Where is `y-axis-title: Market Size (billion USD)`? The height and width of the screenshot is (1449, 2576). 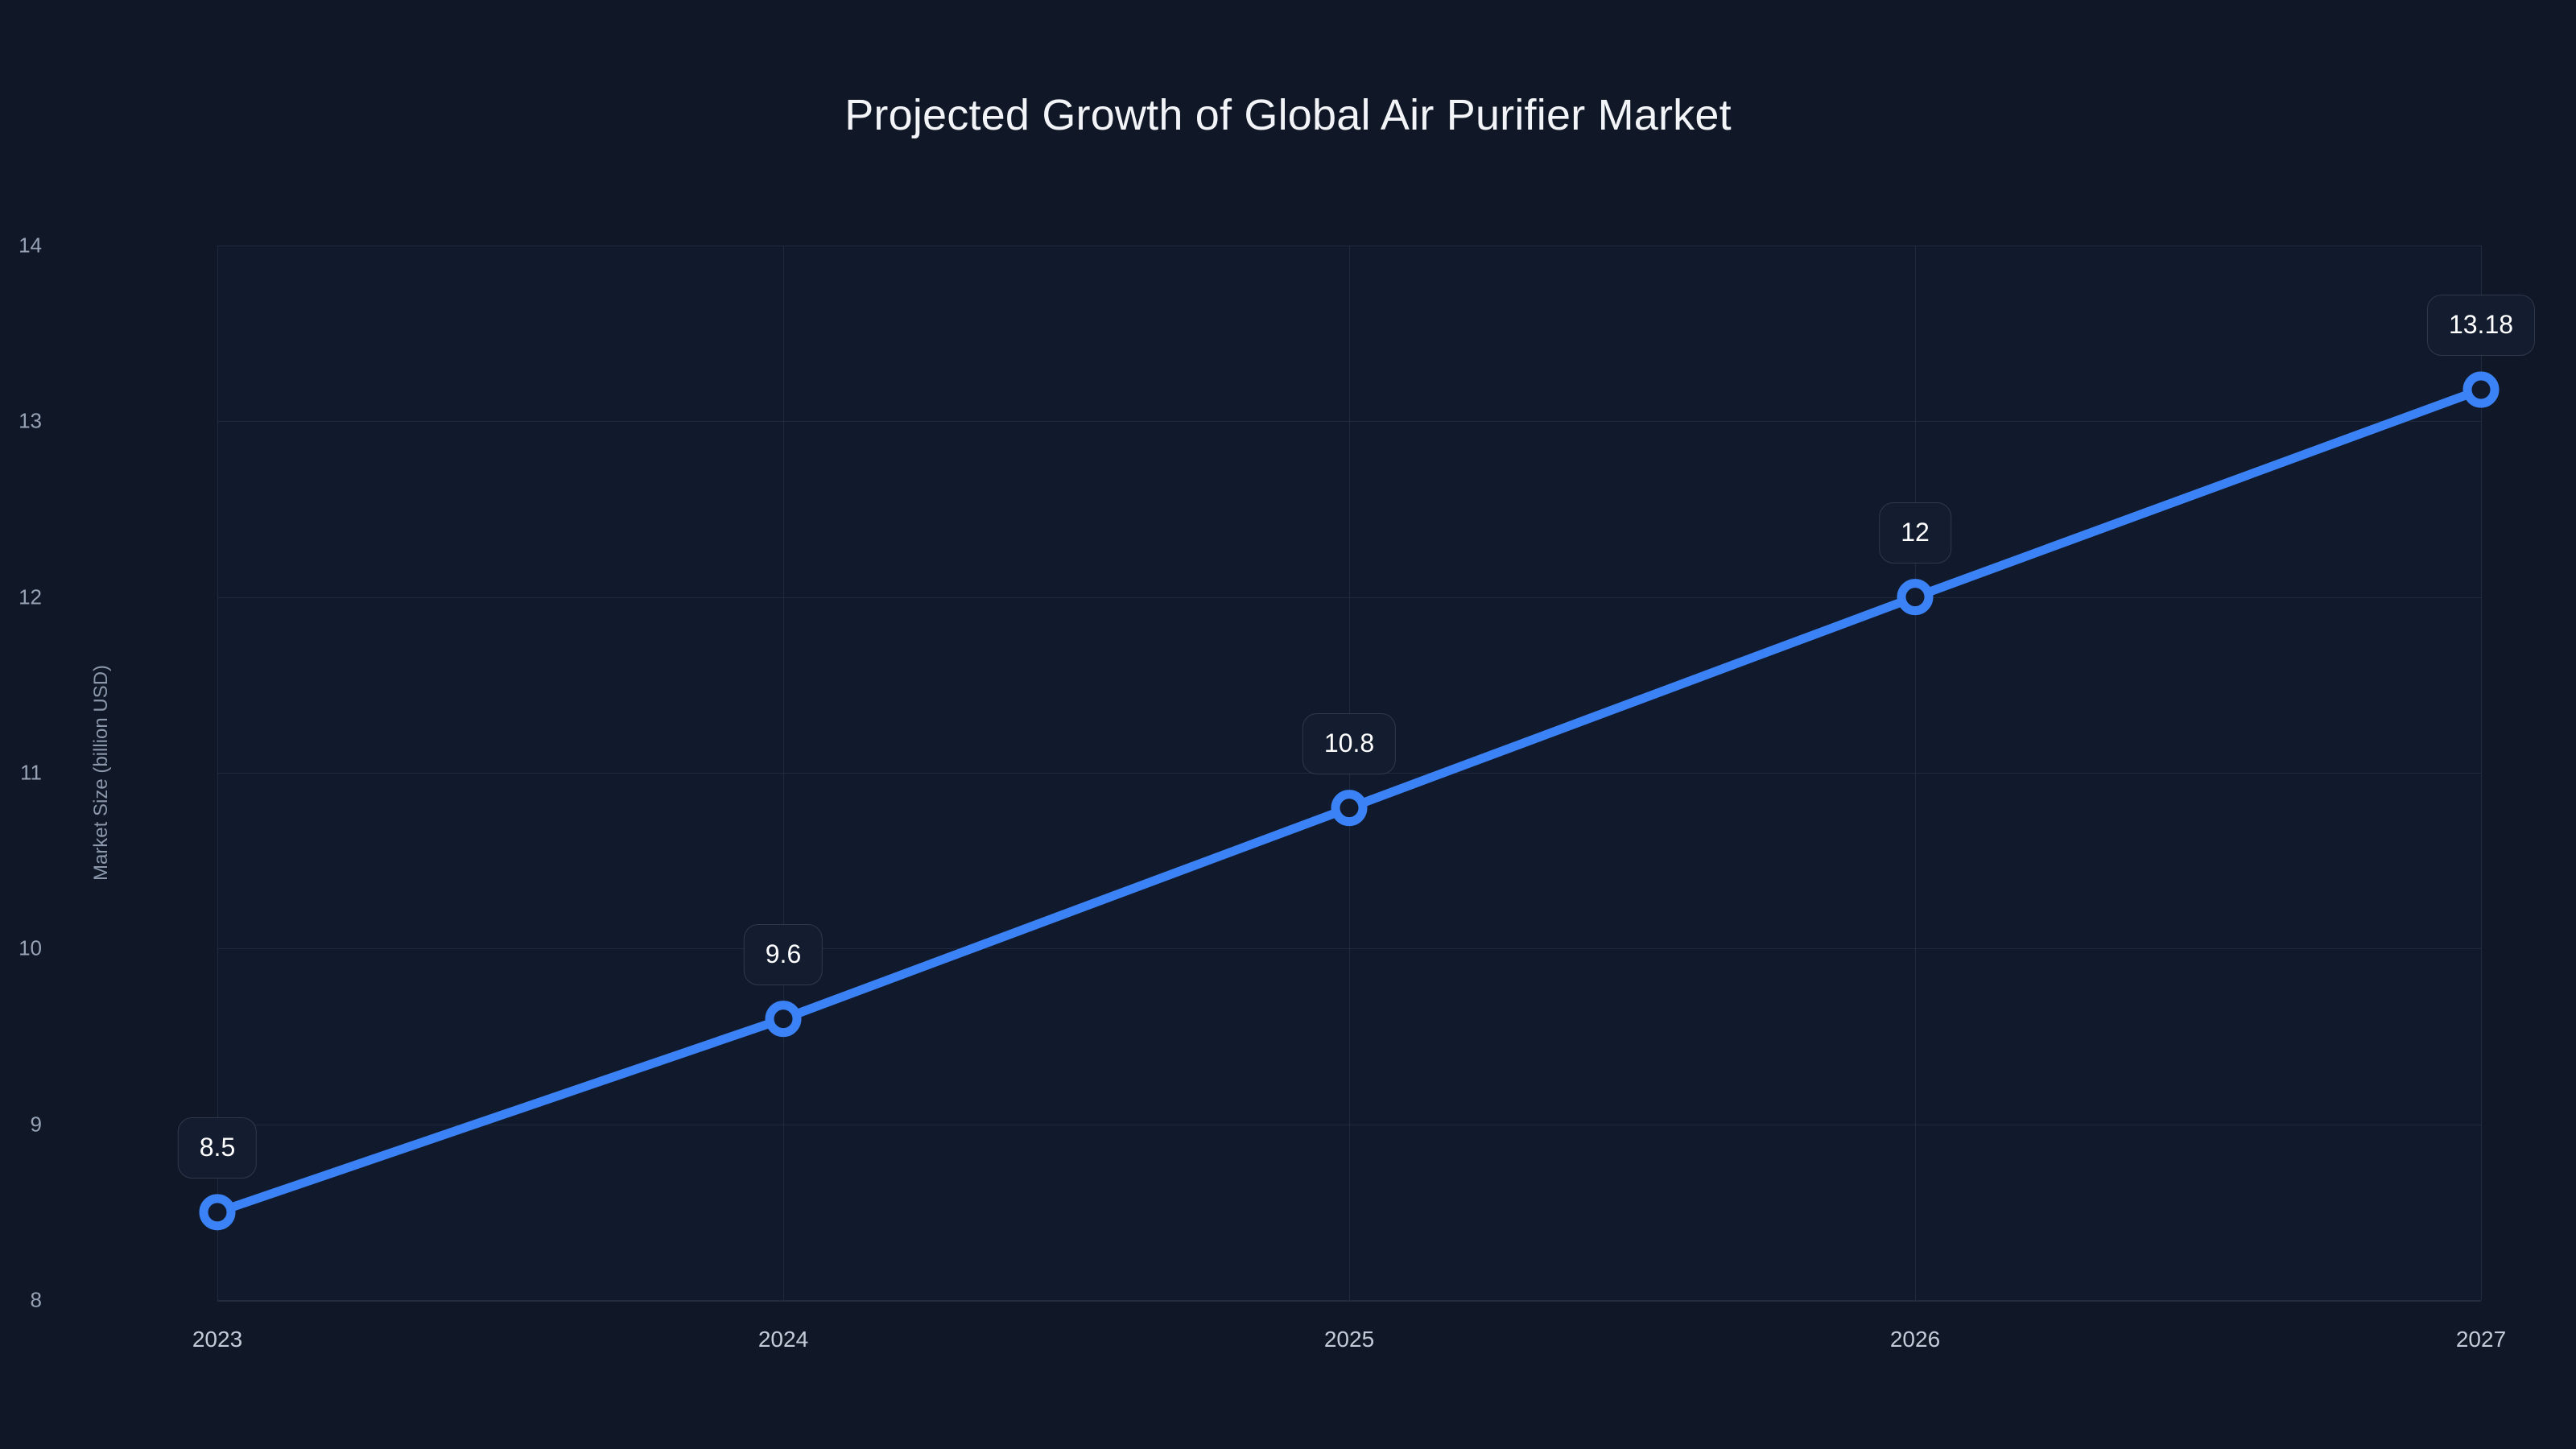
y-axis-title: Market Size (billion USD) is located at coordinates (101, 772).